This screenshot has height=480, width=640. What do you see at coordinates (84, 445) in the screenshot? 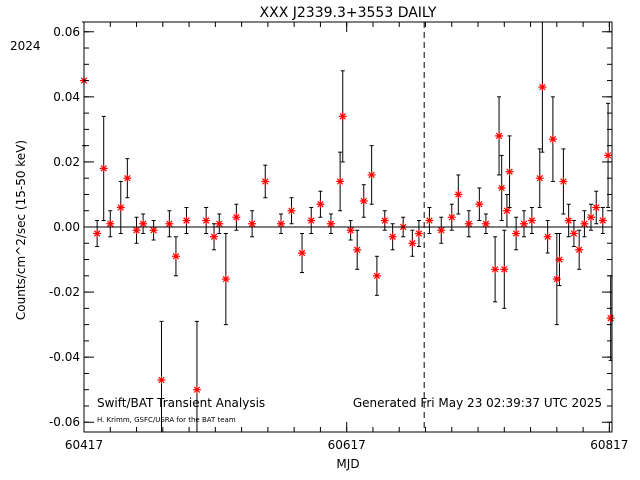
I see `x-tick-label: 60417` at bounding box center [84, 445].